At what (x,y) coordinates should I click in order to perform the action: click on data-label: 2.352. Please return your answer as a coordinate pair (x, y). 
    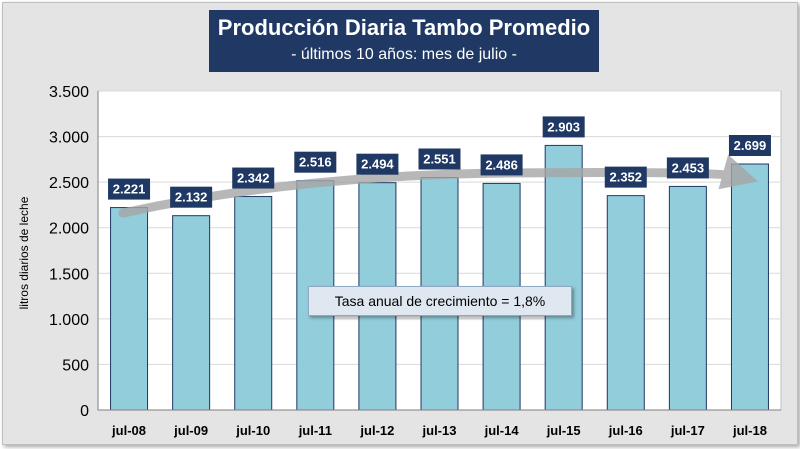
    Looking at the image, I should click on (625, 177).